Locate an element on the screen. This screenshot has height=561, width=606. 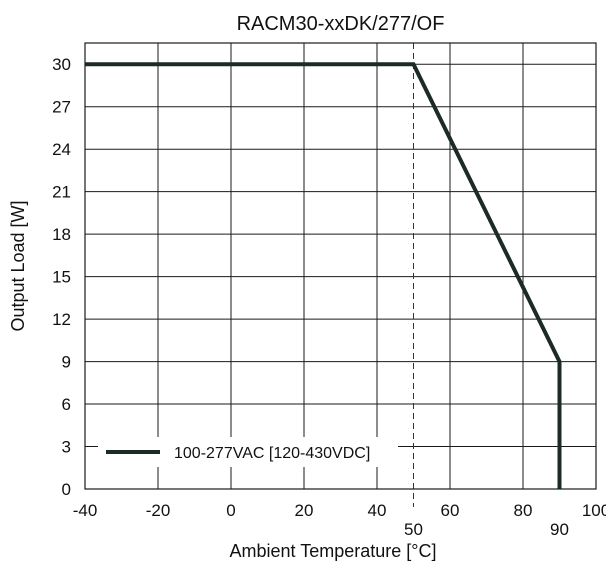
chart-title: RACM30-xxDK/277/OF is located at coordinates (341, 24).